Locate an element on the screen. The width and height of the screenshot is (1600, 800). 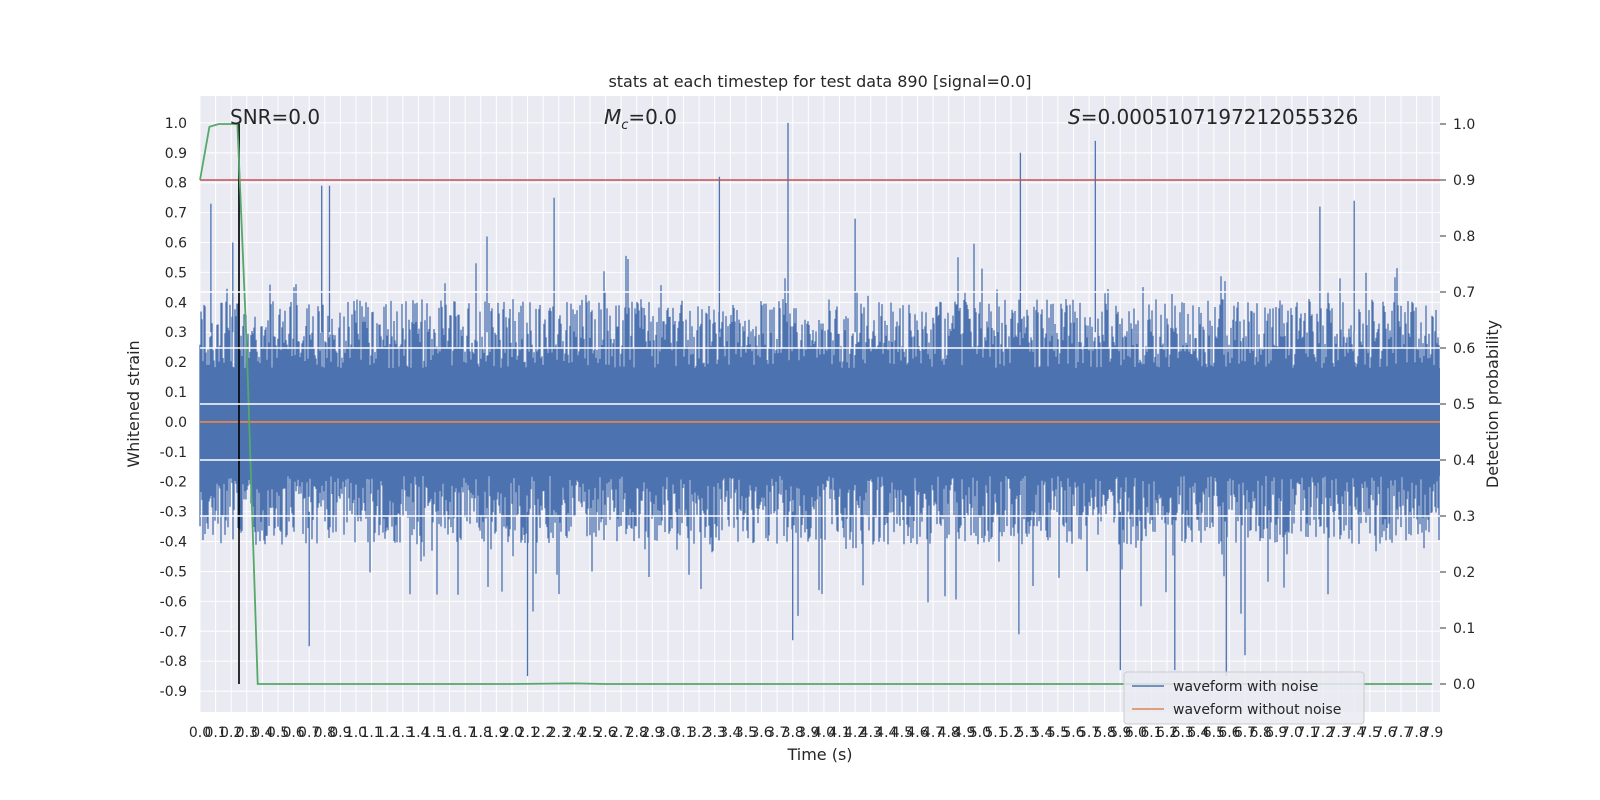
x-tick-label: 5.4 is located at coordinates (1042, 733).